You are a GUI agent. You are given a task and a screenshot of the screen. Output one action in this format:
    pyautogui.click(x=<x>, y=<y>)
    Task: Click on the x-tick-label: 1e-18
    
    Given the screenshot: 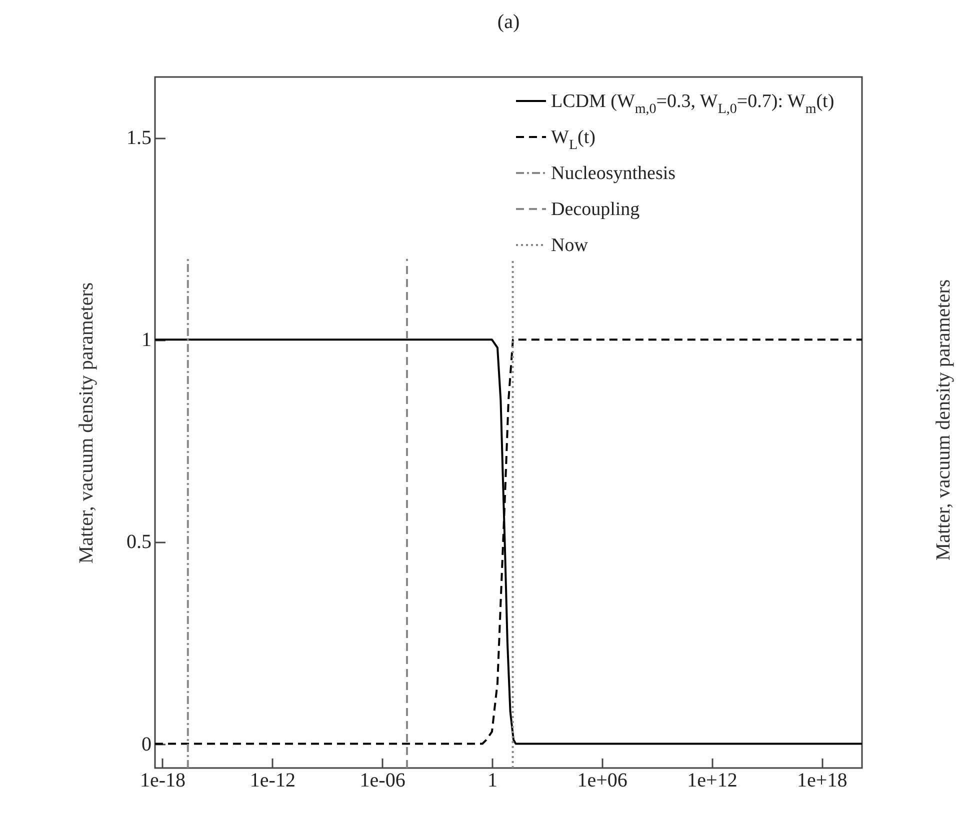 What is the action you would take?
    pyautogui.click(x=163, y=781)
    